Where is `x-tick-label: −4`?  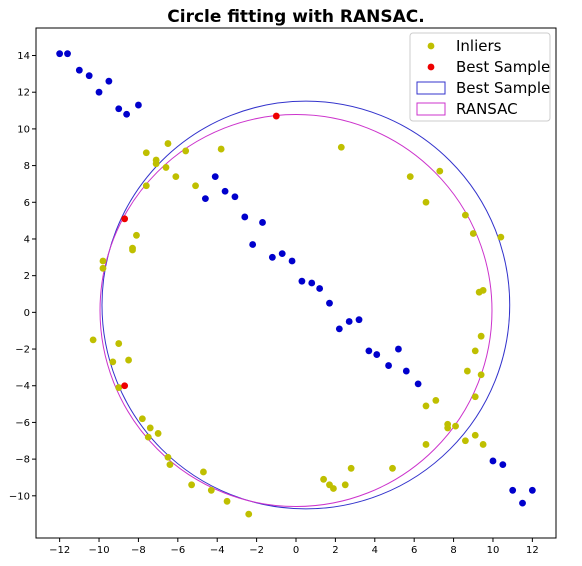 x-tick-label: −4 is located at coordinates (217, 550).